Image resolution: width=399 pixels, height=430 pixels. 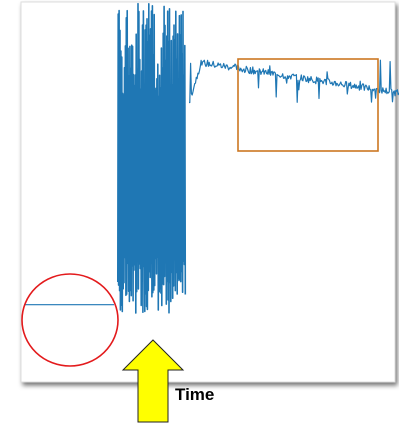 What do you see at coordinates (153, 381) in the screenshot?
I see `time-arrow` at bounding box center [153, 381].